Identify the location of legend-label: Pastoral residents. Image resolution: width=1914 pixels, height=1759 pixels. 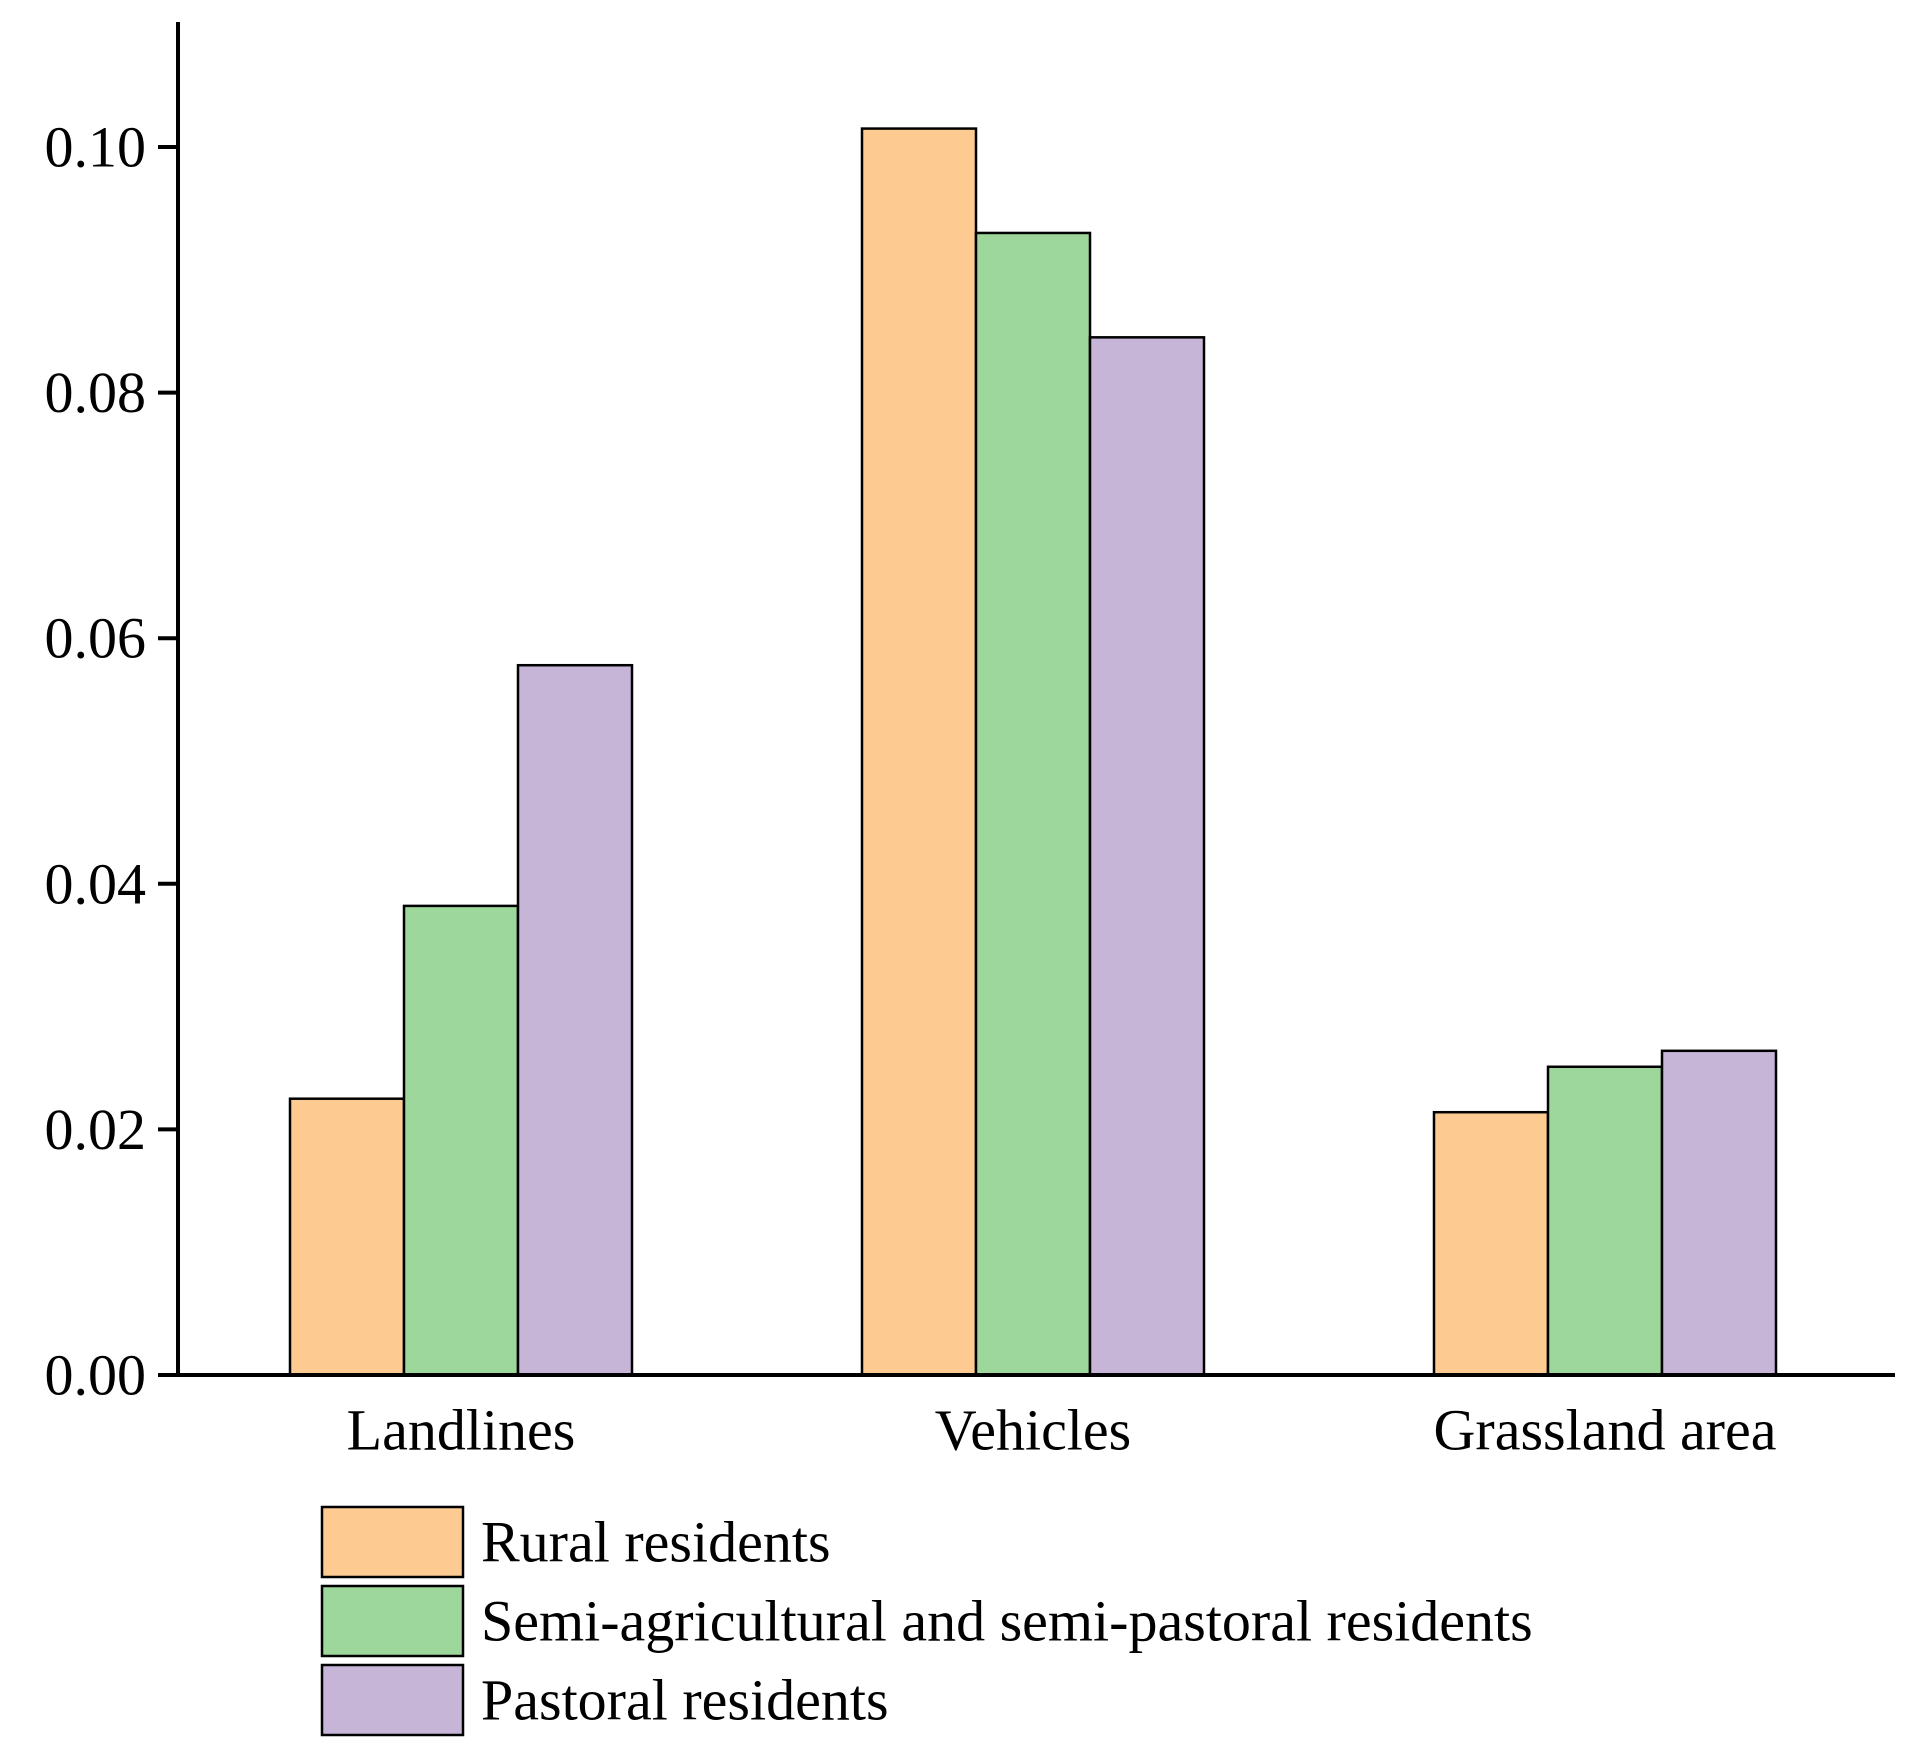
(685, 1700).